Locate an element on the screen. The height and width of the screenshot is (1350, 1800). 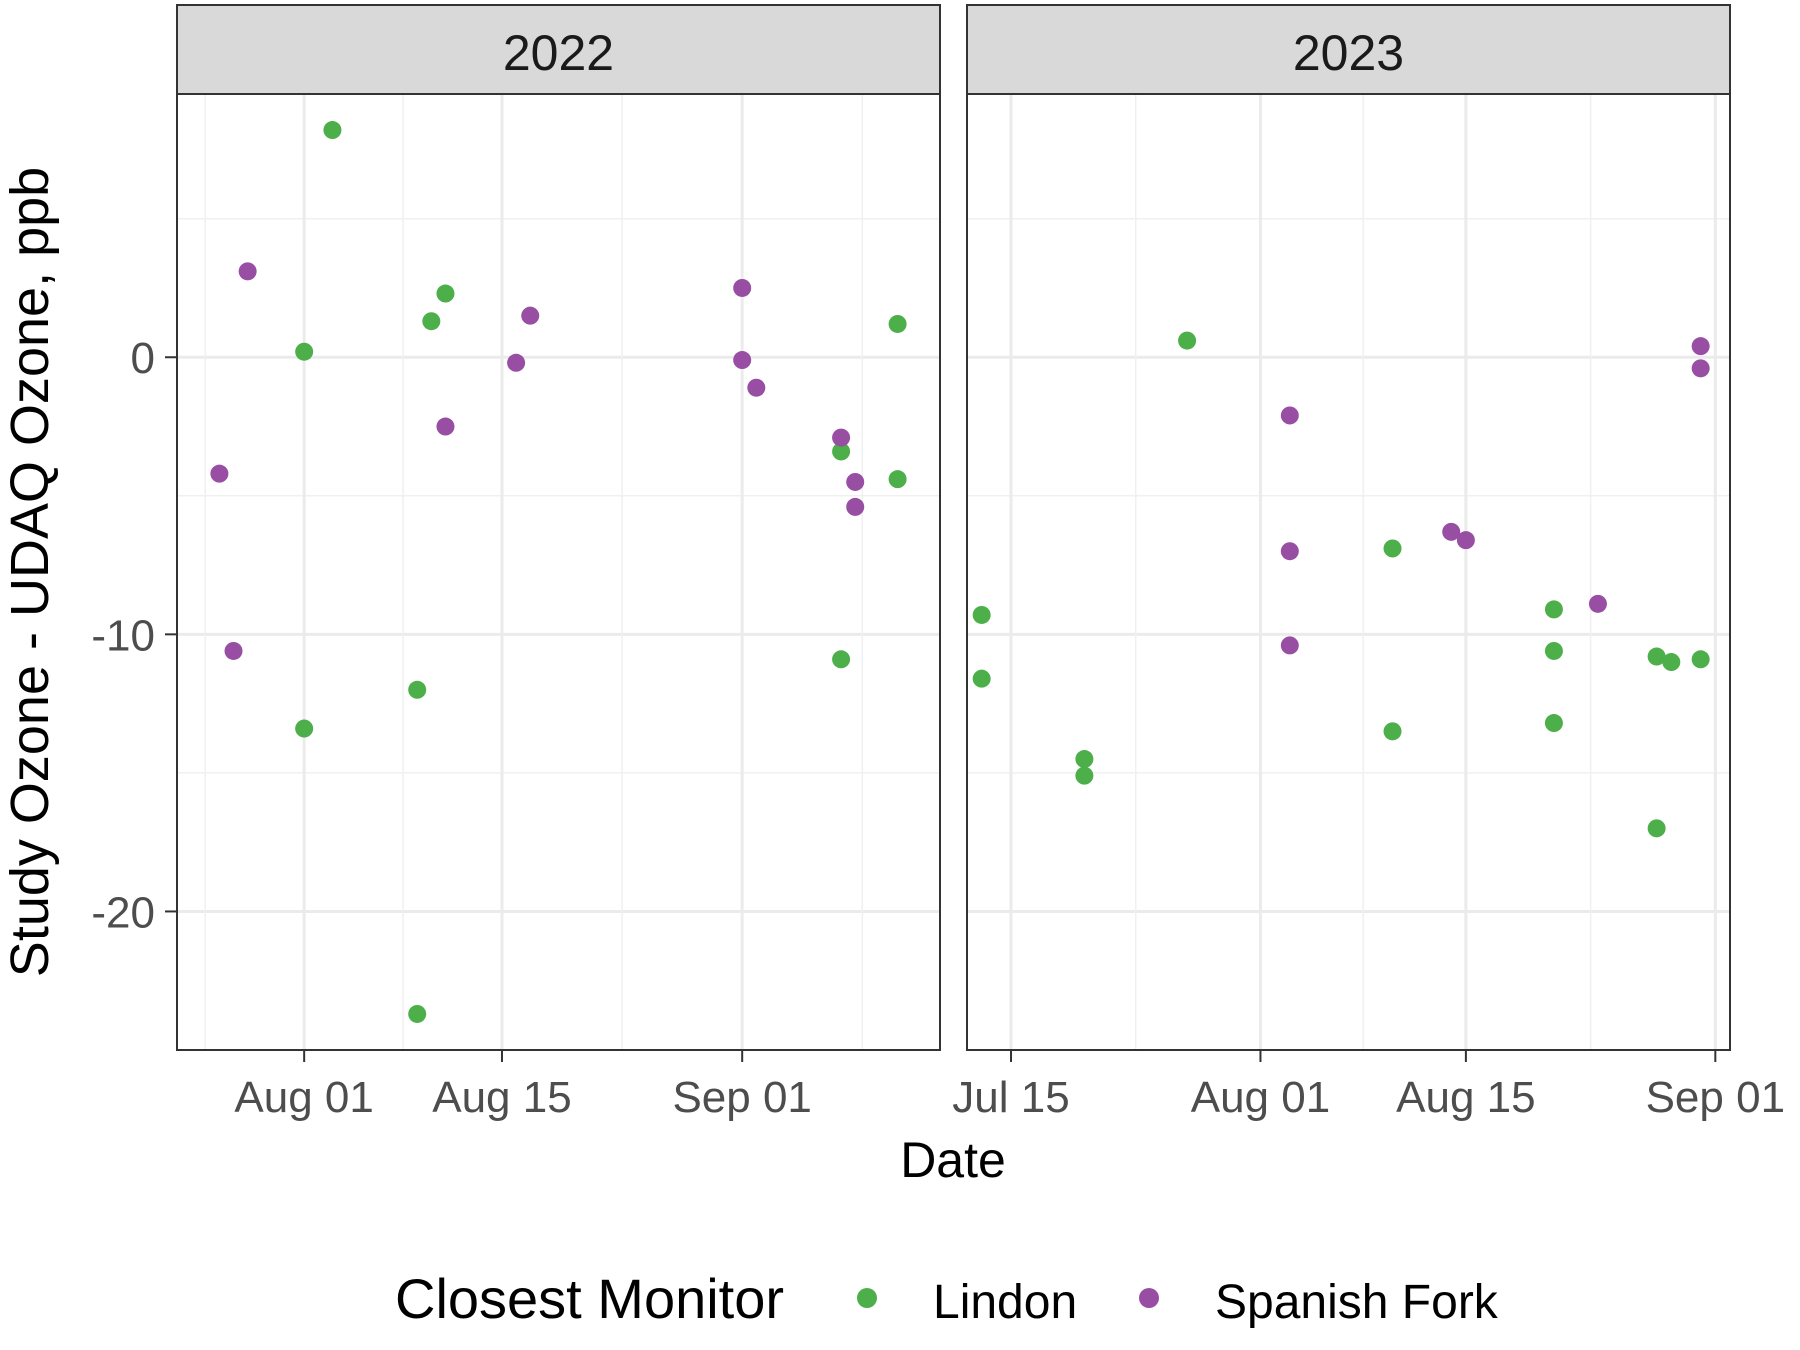
legend: Closest Monitor Lindon Spanish Fork is located at coordinates (947, 1298).